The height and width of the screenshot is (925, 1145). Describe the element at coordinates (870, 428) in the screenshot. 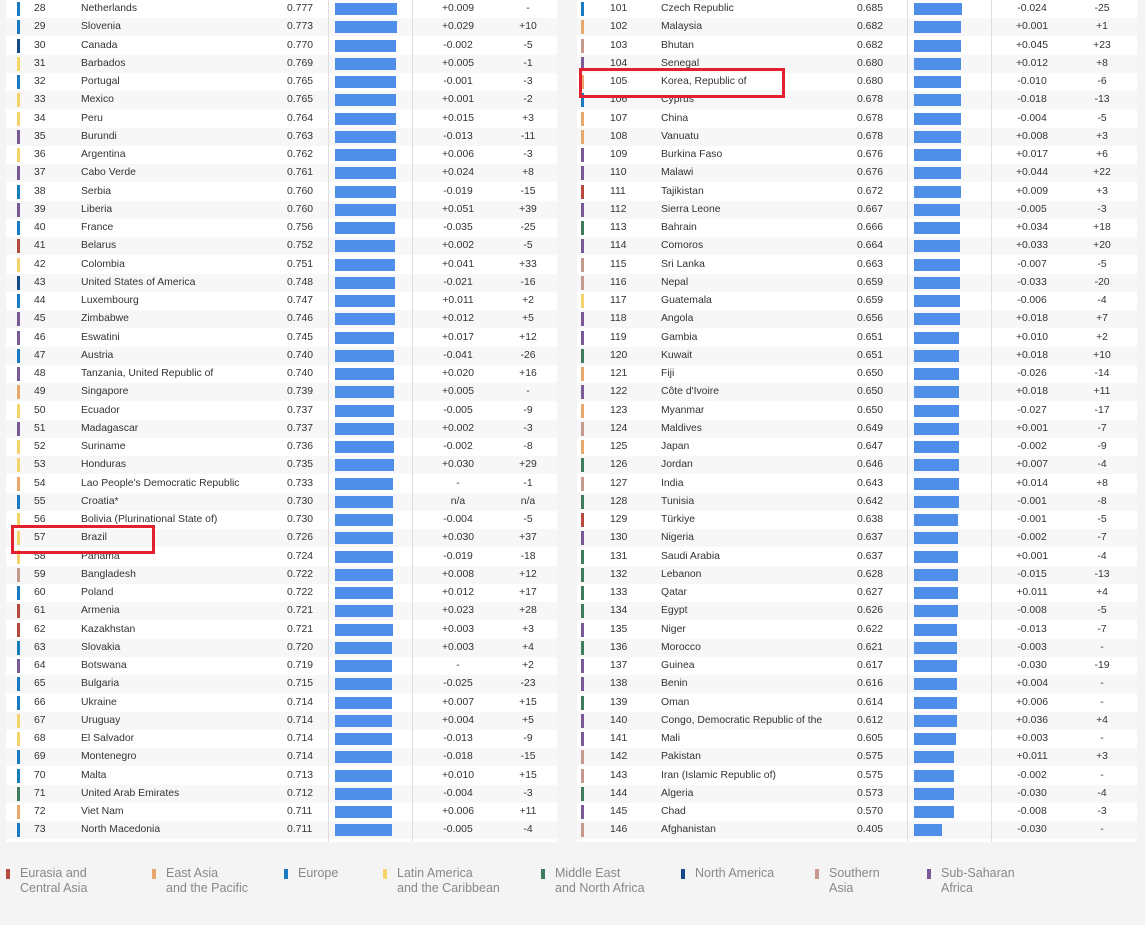

I see `score-cell: 0.649` at that location.